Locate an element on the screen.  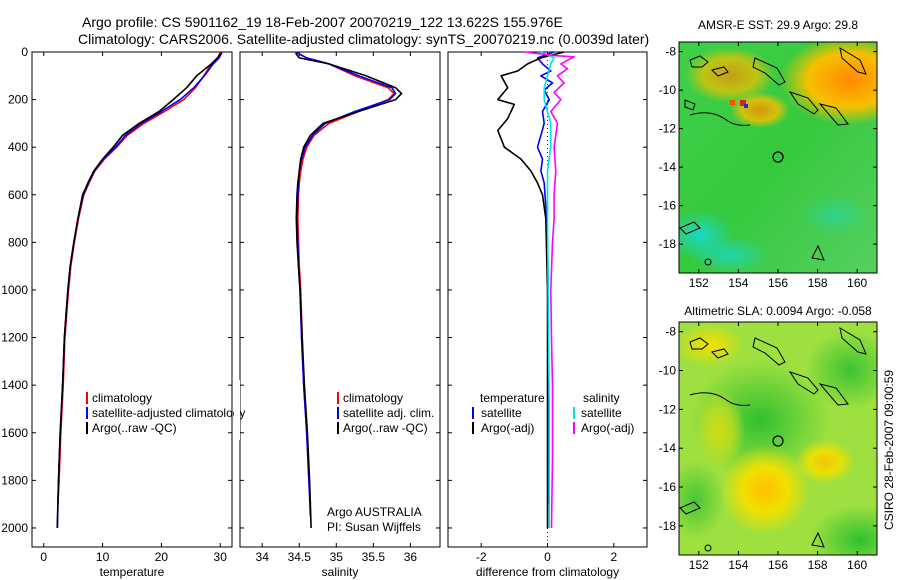
temperature-legend-mask is located at coordinates (237, 410).